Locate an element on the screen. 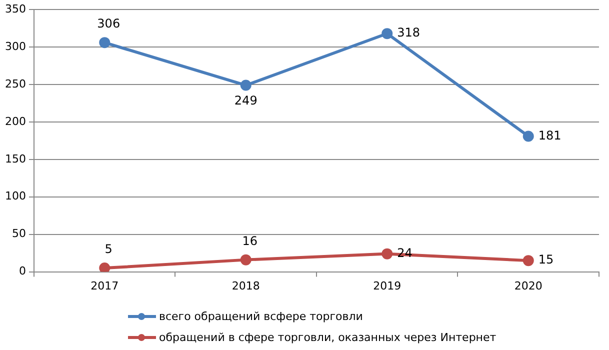 The height and width of the screenshot is (350, 609). y-tick-label: 150 is located at coordinates (15, 159).